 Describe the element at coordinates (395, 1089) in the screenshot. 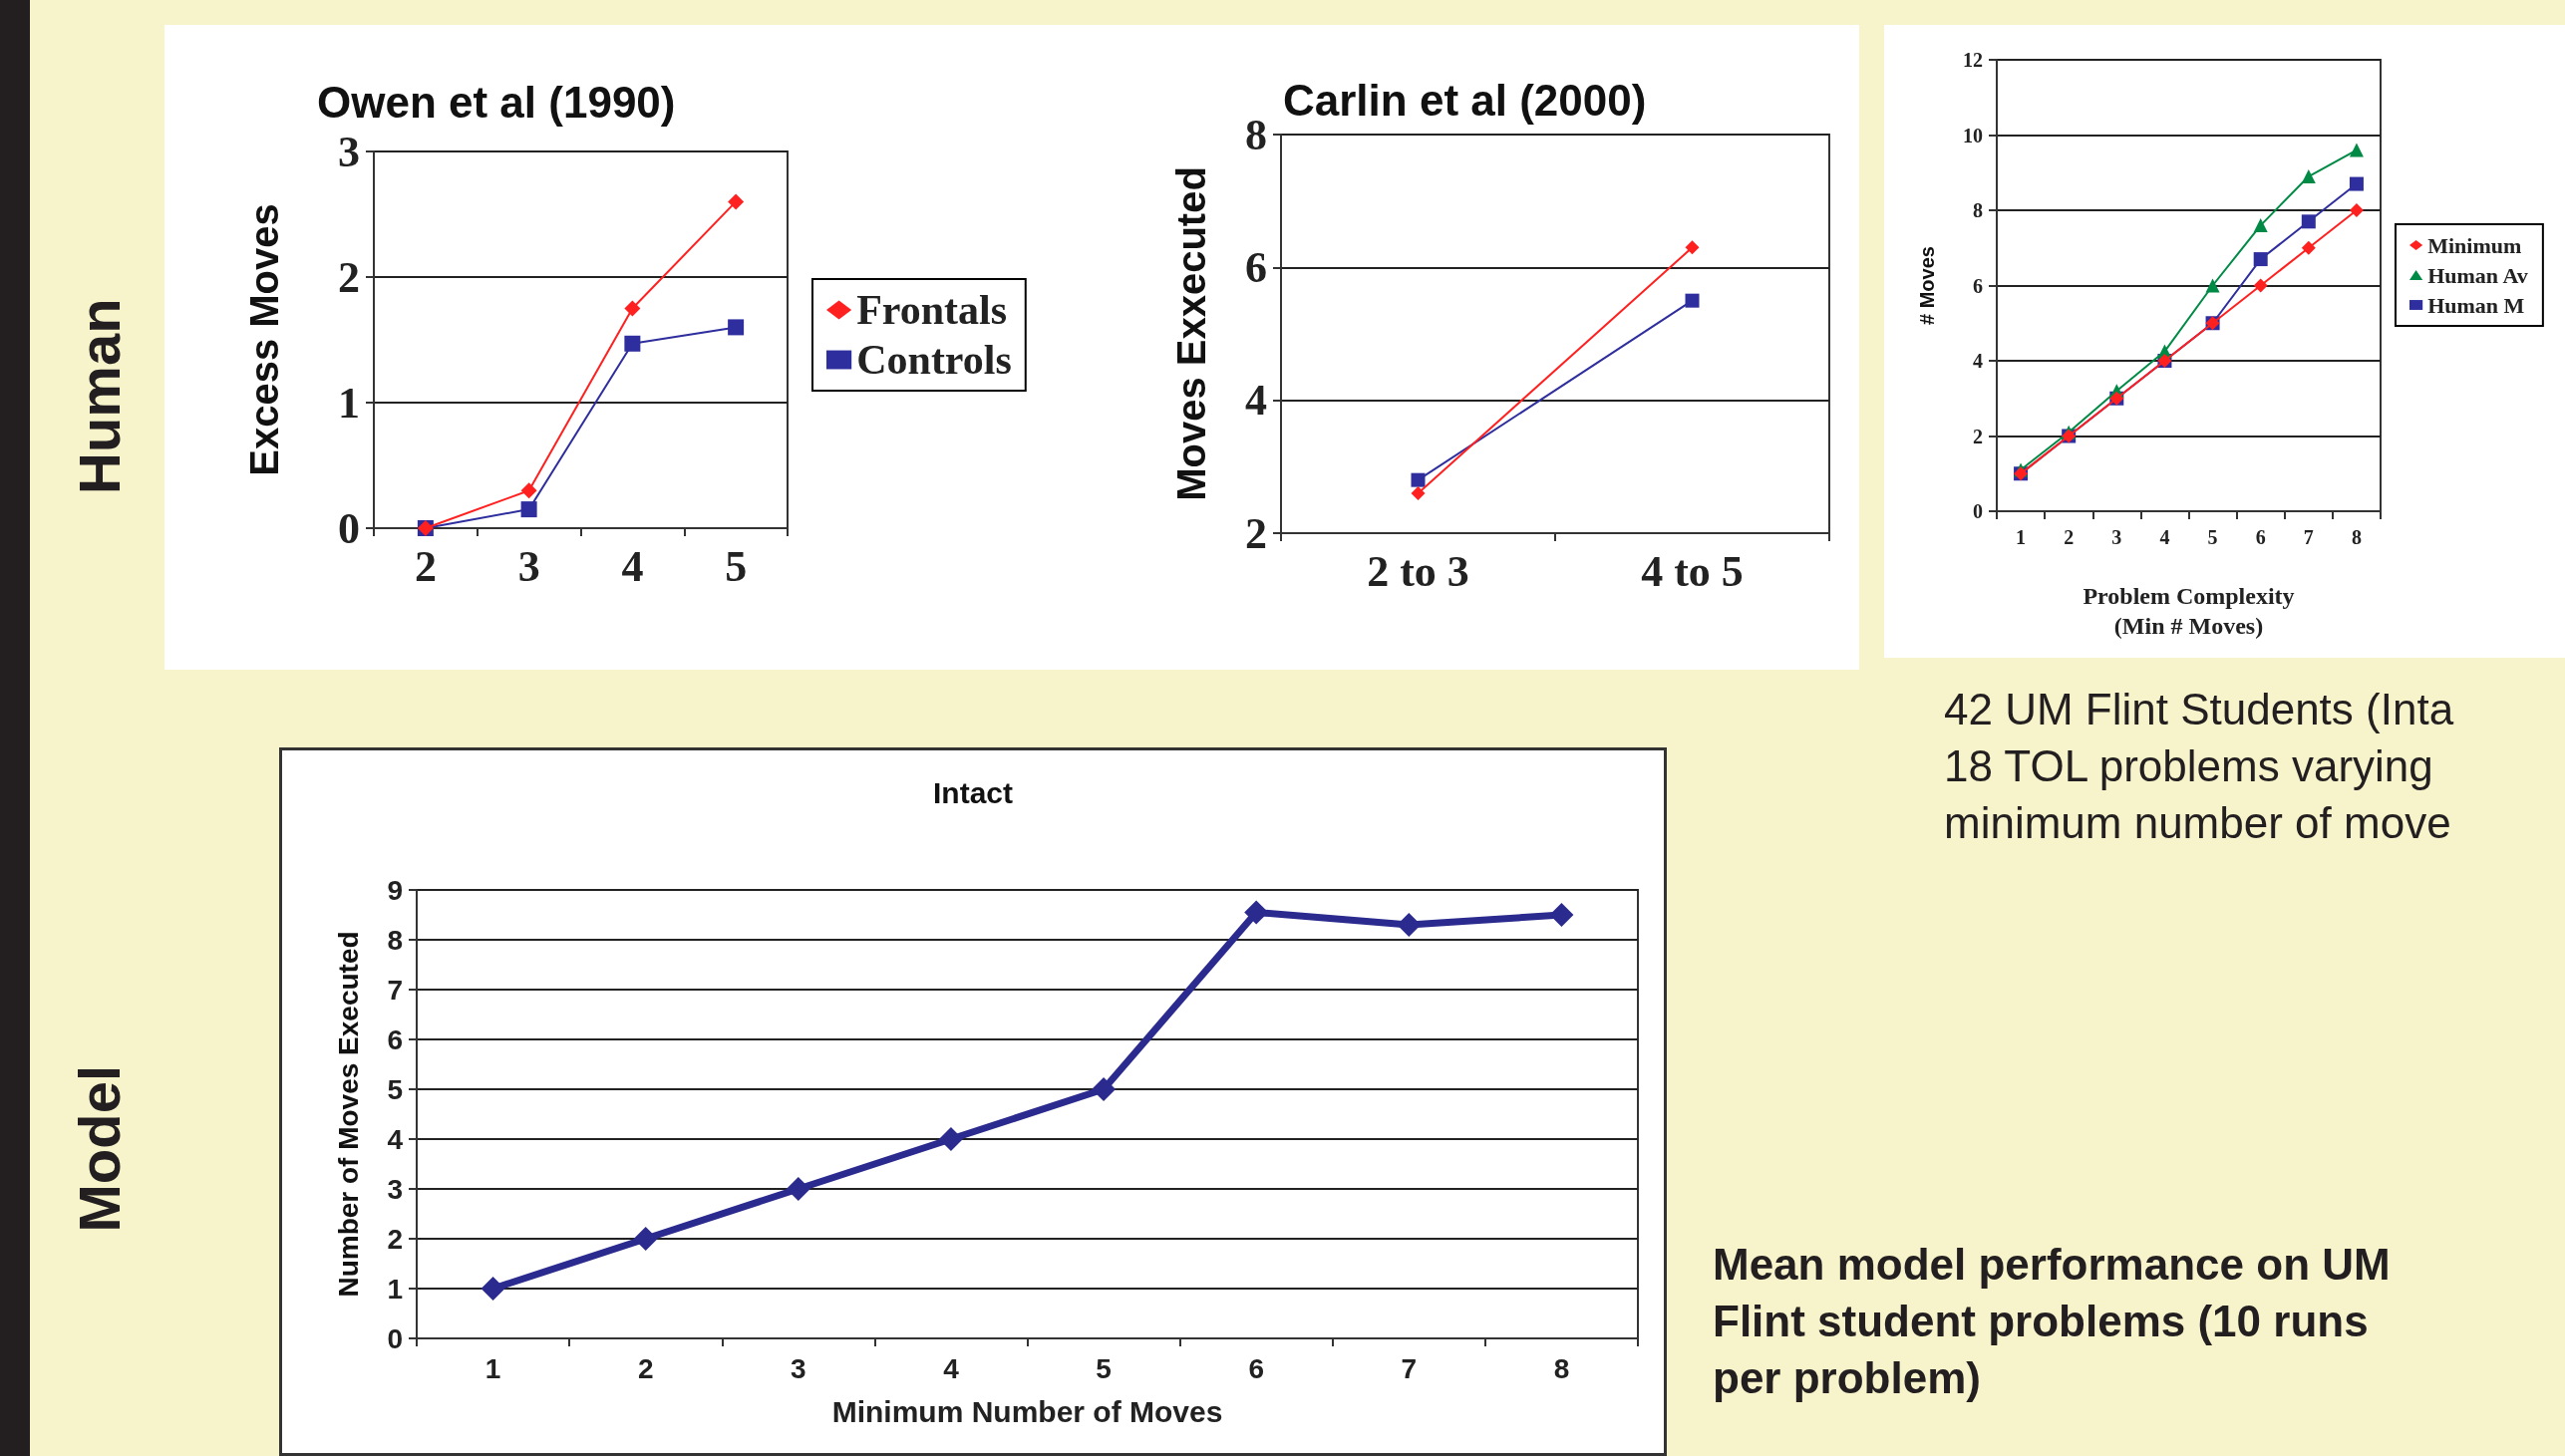

I see `y-tick-label: 5` at that location.